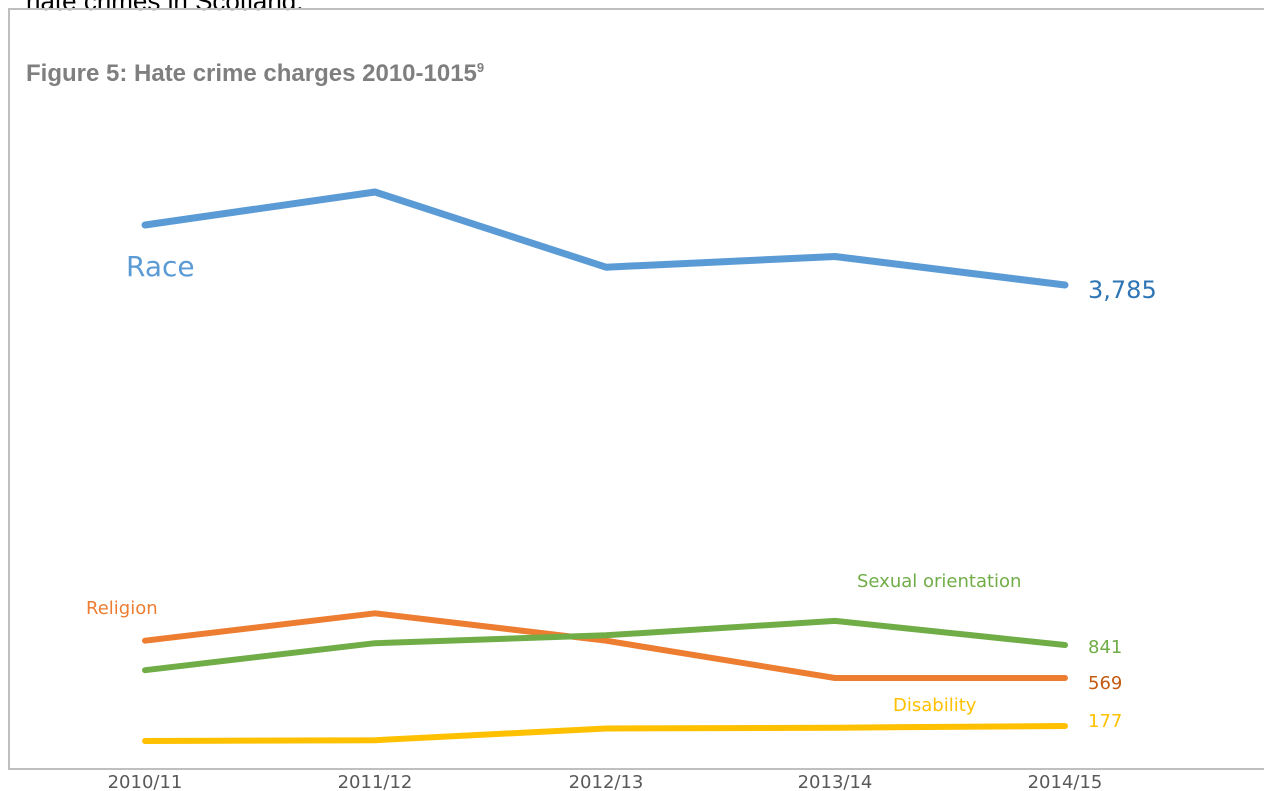  I want to click on series-name-label-sexual-orientation: Sexual orientation, so click(939, 581).